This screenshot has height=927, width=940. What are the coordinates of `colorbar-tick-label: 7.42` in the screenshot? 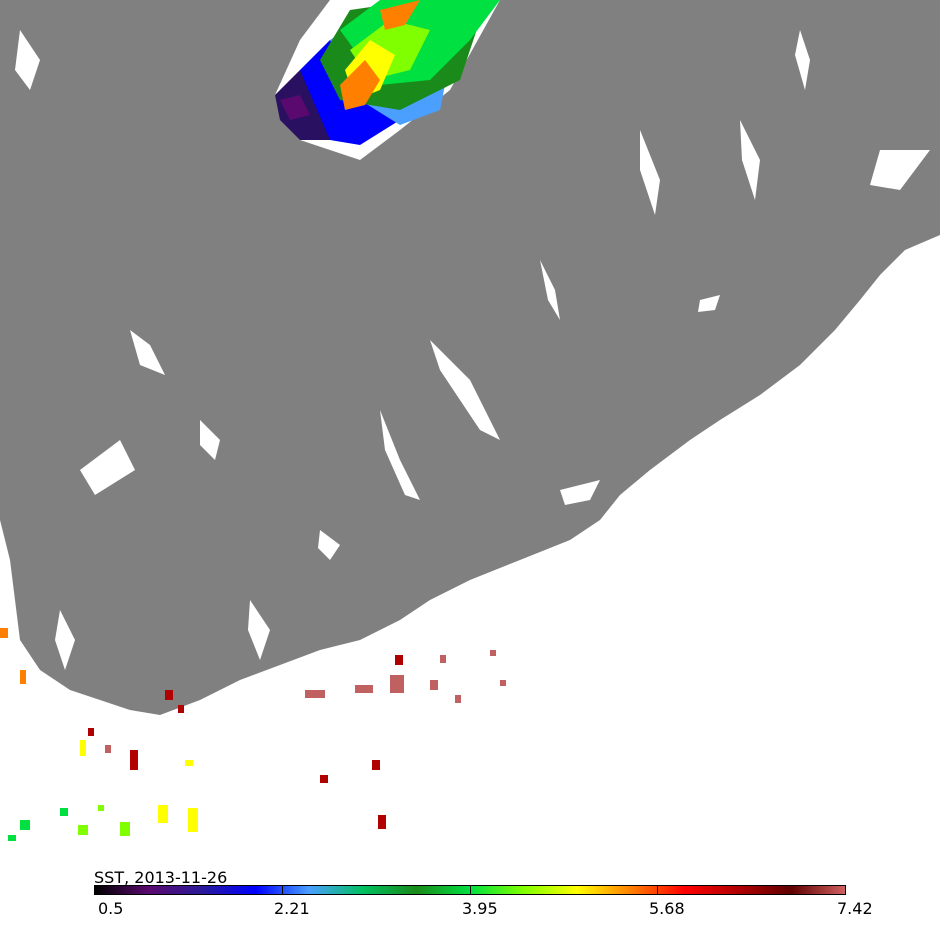 It's located at (855, 908).